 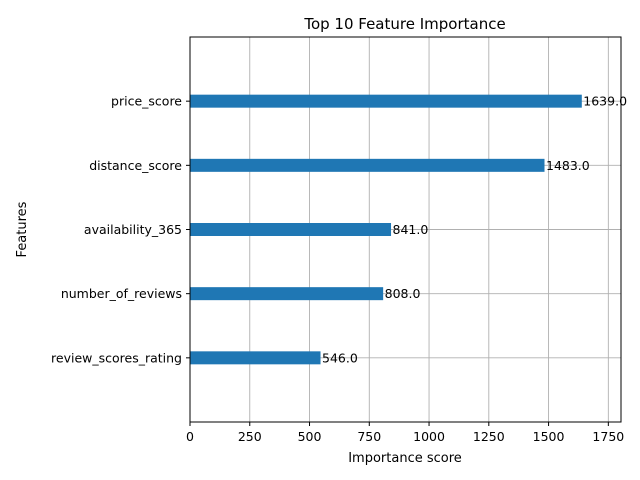 I want to click on bar-value-label: 1483.0, so click(x=568, y=165).